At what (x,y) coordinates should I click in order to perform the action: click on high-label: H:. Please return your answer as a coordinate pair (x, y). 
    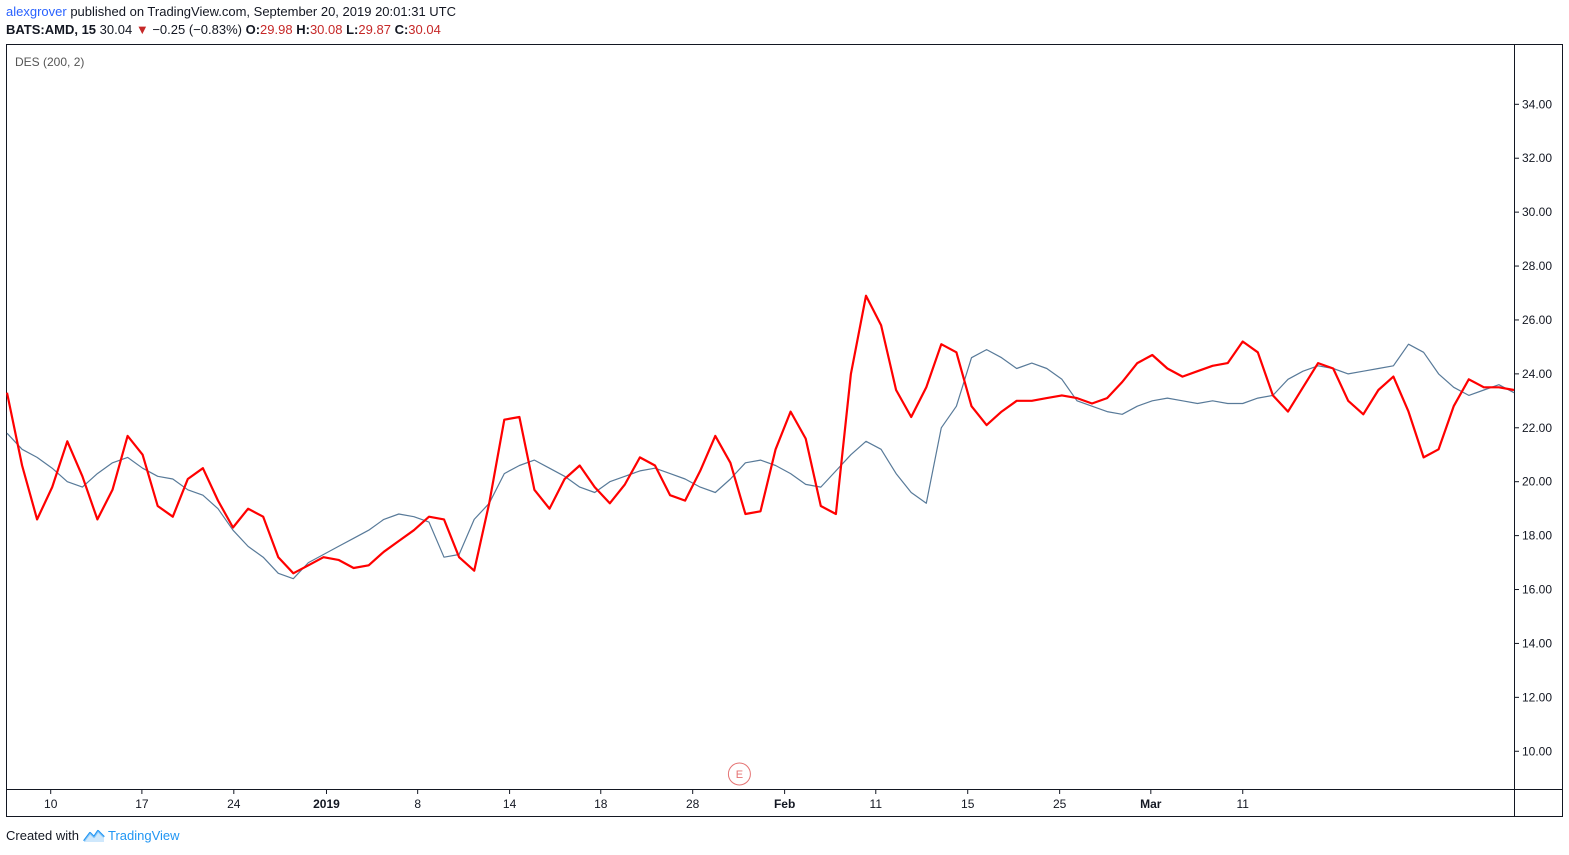
    Looking at the image, I should click on (303, 29).